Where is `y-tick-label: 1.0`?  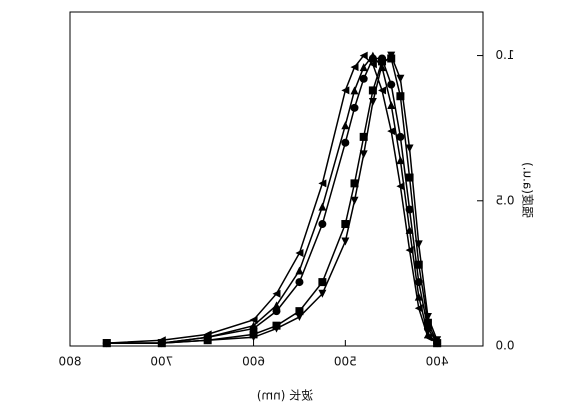 y-tick-label: 1.0 is located at coordinates (504, 55).